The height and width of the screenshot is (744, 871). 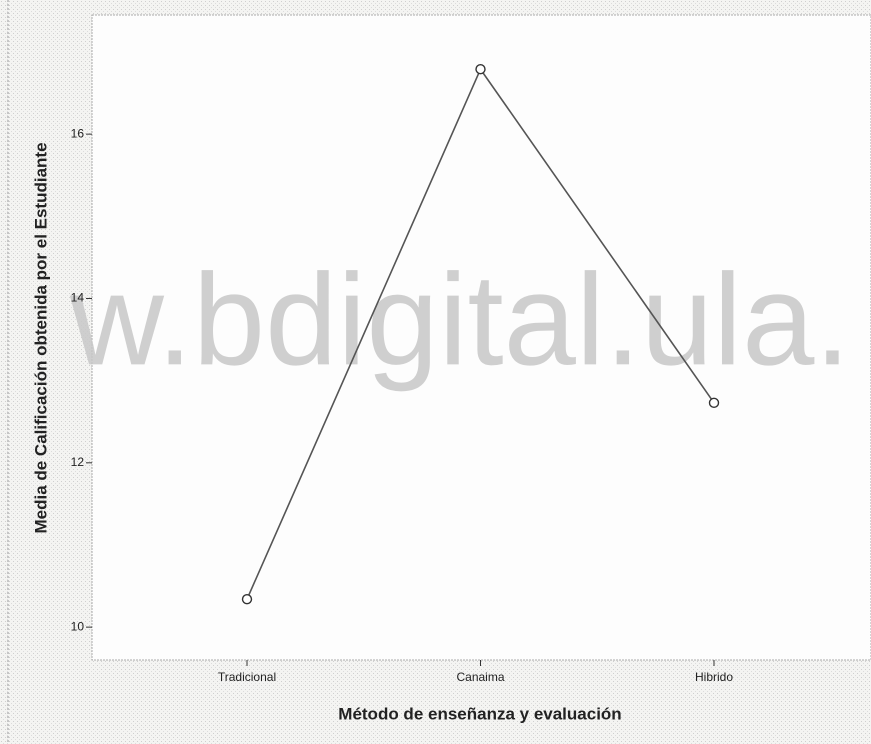 I want to click on x-tick-label: Tradicional, so click(x=247, y=677).